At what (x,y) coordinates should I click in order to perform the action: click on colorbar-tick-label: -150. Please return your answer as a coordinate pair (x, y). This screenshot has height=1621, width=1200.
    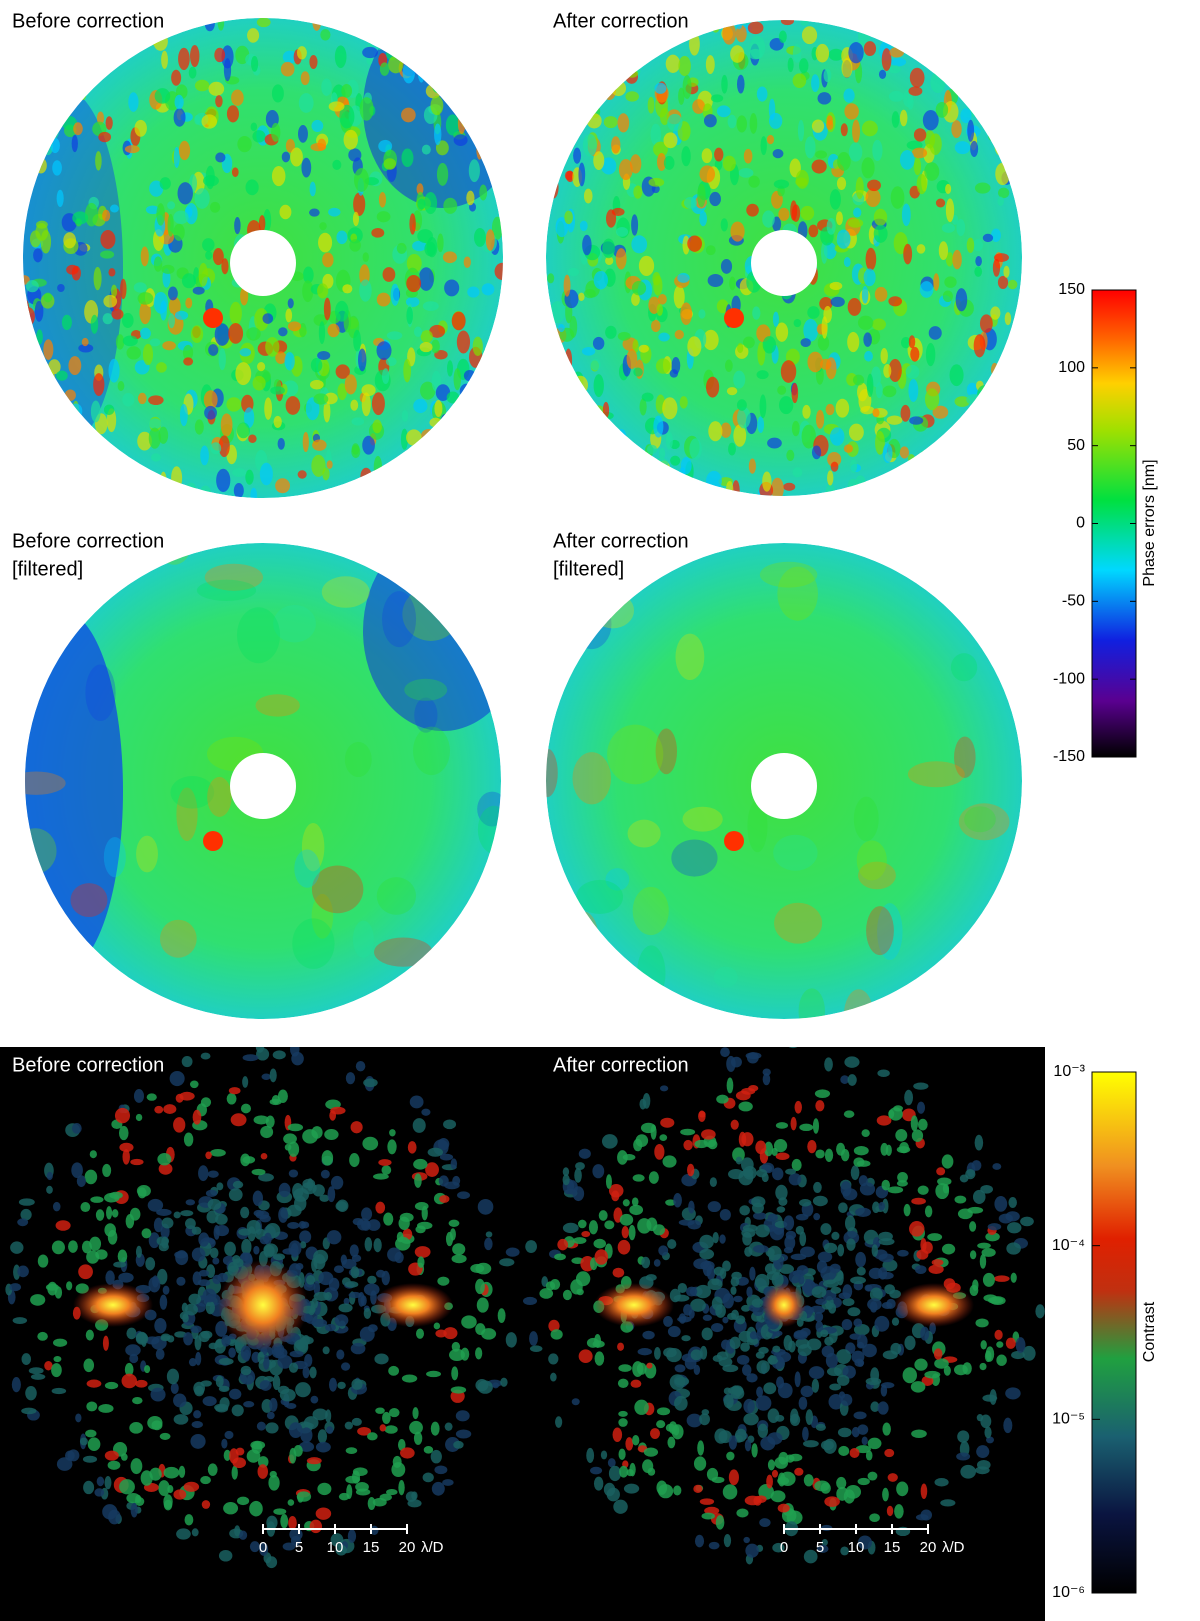
    Looking at the image, I should click on (1069, 756).